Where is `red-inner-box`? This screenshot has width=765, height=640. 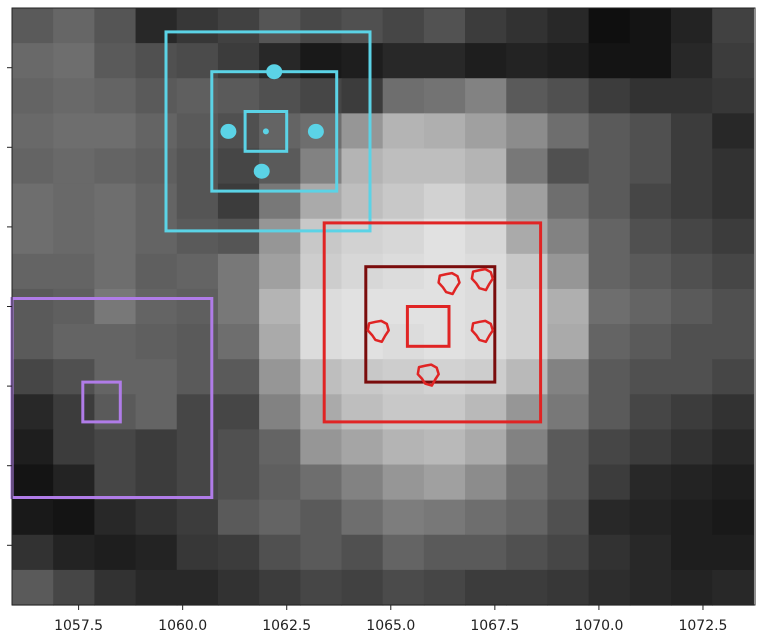
red-inner-box is located at coordinates (428, 326).